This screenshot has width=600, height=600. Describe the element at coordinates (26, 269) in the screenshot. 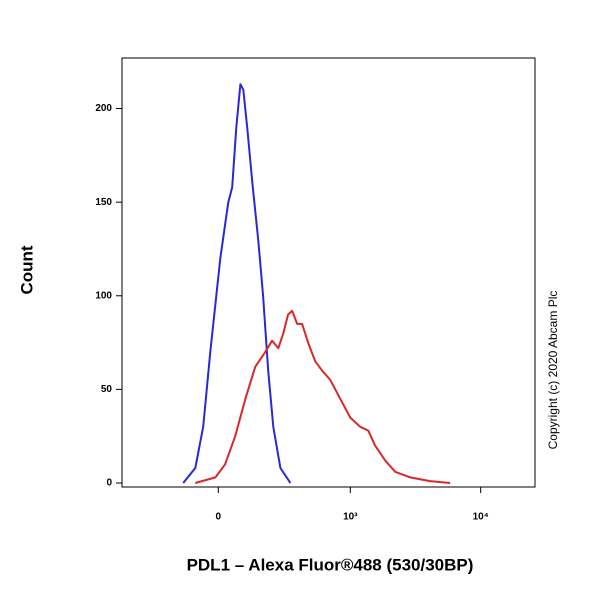

I see `y-axis-title: Count` at that location.